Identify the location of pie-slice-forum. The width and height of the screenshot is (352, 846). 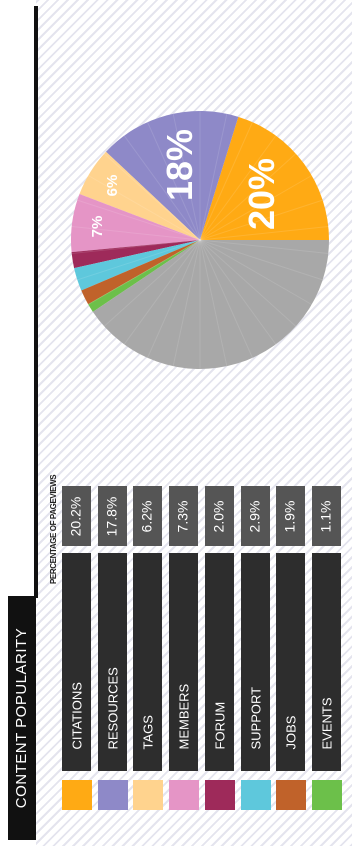
(135, 254).